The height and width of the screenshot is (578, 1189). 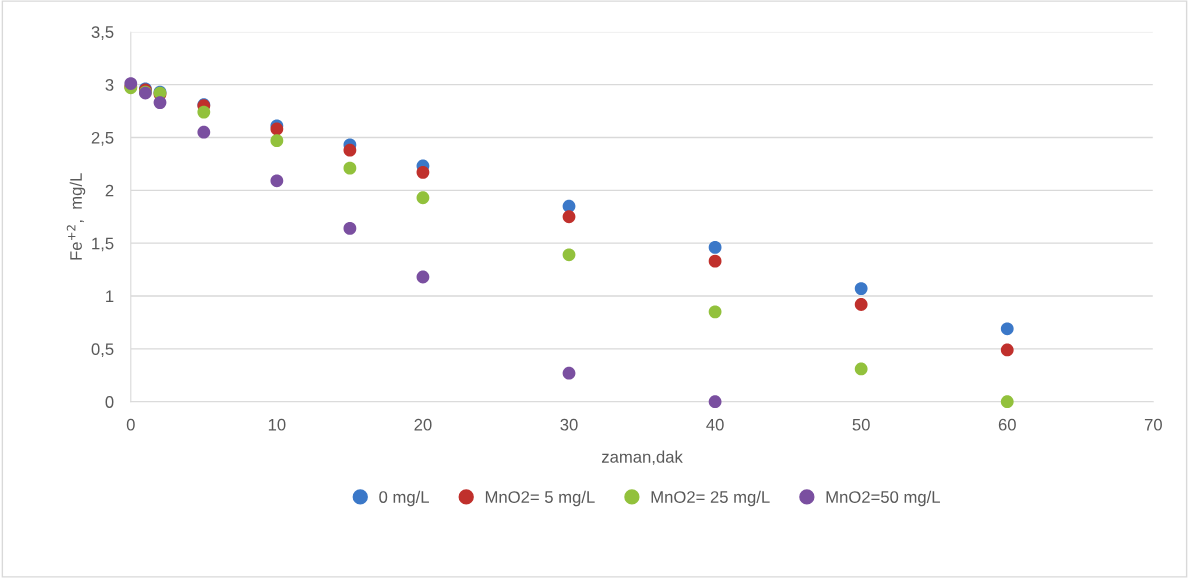 I want to click on y-tick-label: 2,5, so click(x=102, y=138).